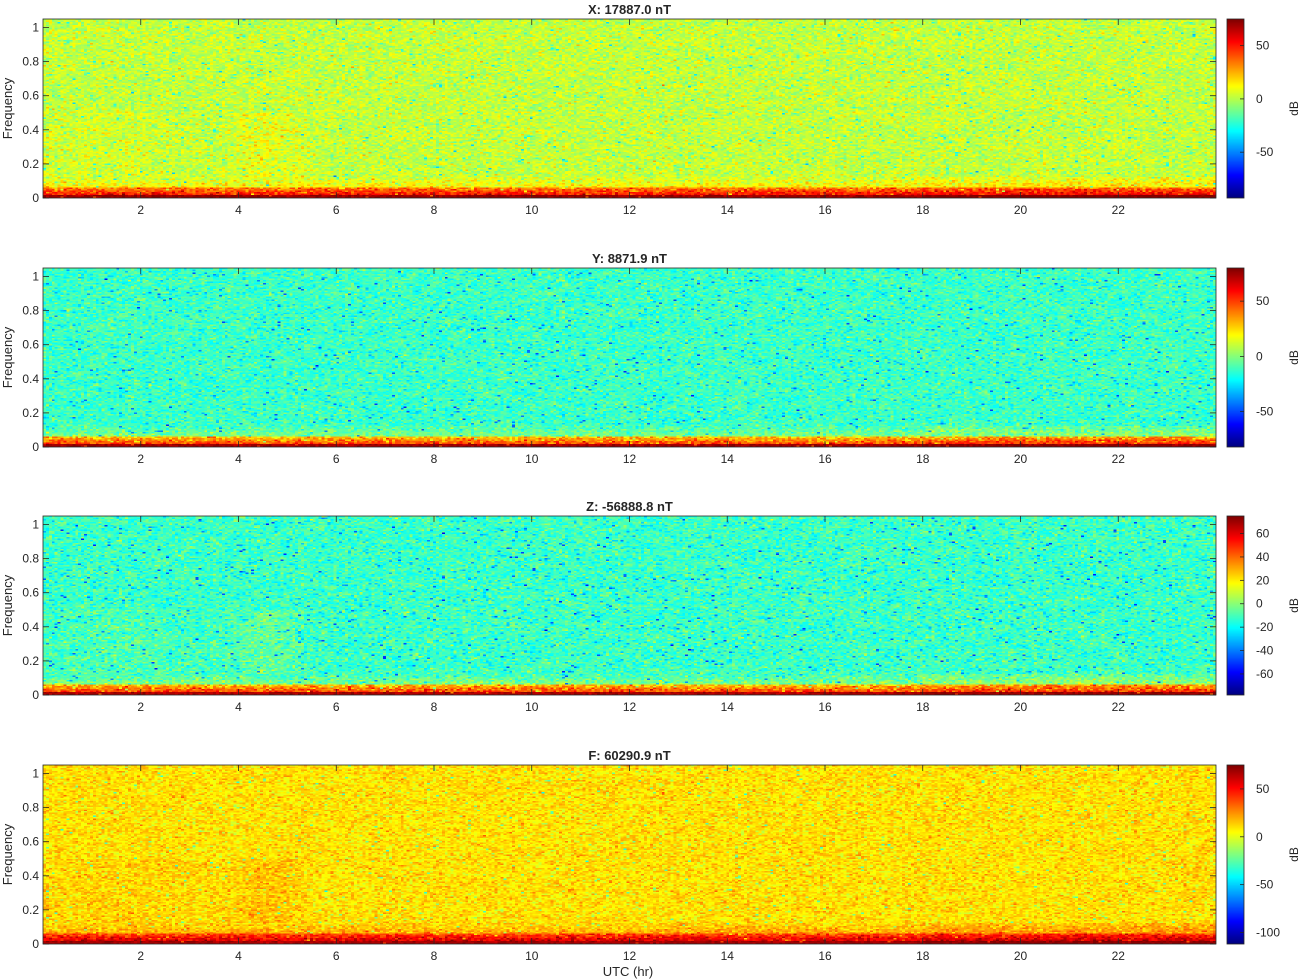 Image resolution: width=1305 pixels, height=980 pixels. What do you see at coordinates (629, 258) in the screenshot?
I see `panel-title: Y: 8871.9 nT` at bounding box center [629, 258].